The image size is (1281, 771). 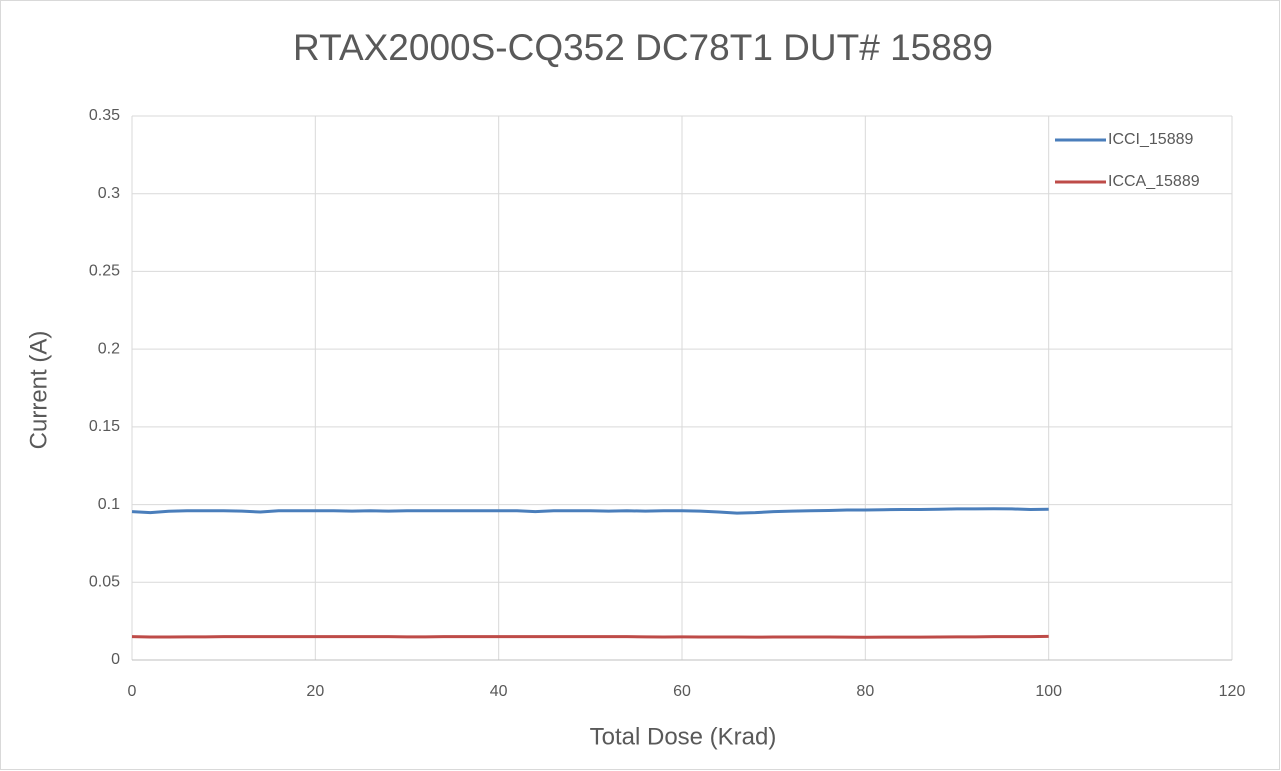 I want to click on y-tick-label: 0.1, so click(x=109, y=504).